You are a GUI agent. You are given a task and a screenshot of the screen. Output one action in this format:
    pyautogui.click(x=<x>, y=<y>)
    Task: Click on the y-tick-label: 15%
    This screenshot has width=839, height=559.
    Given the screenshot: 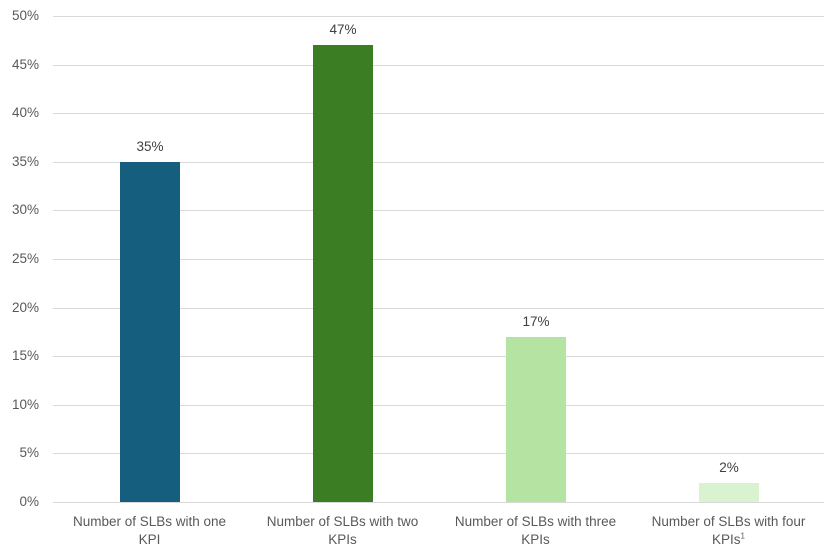 What is the action you would take?
    pyautogui.click(x=25, y=355)
    